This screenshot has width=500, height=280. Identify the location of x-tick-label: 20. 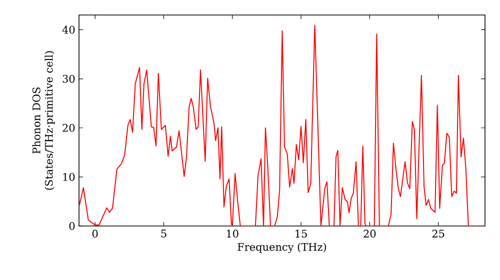
(370, 234).